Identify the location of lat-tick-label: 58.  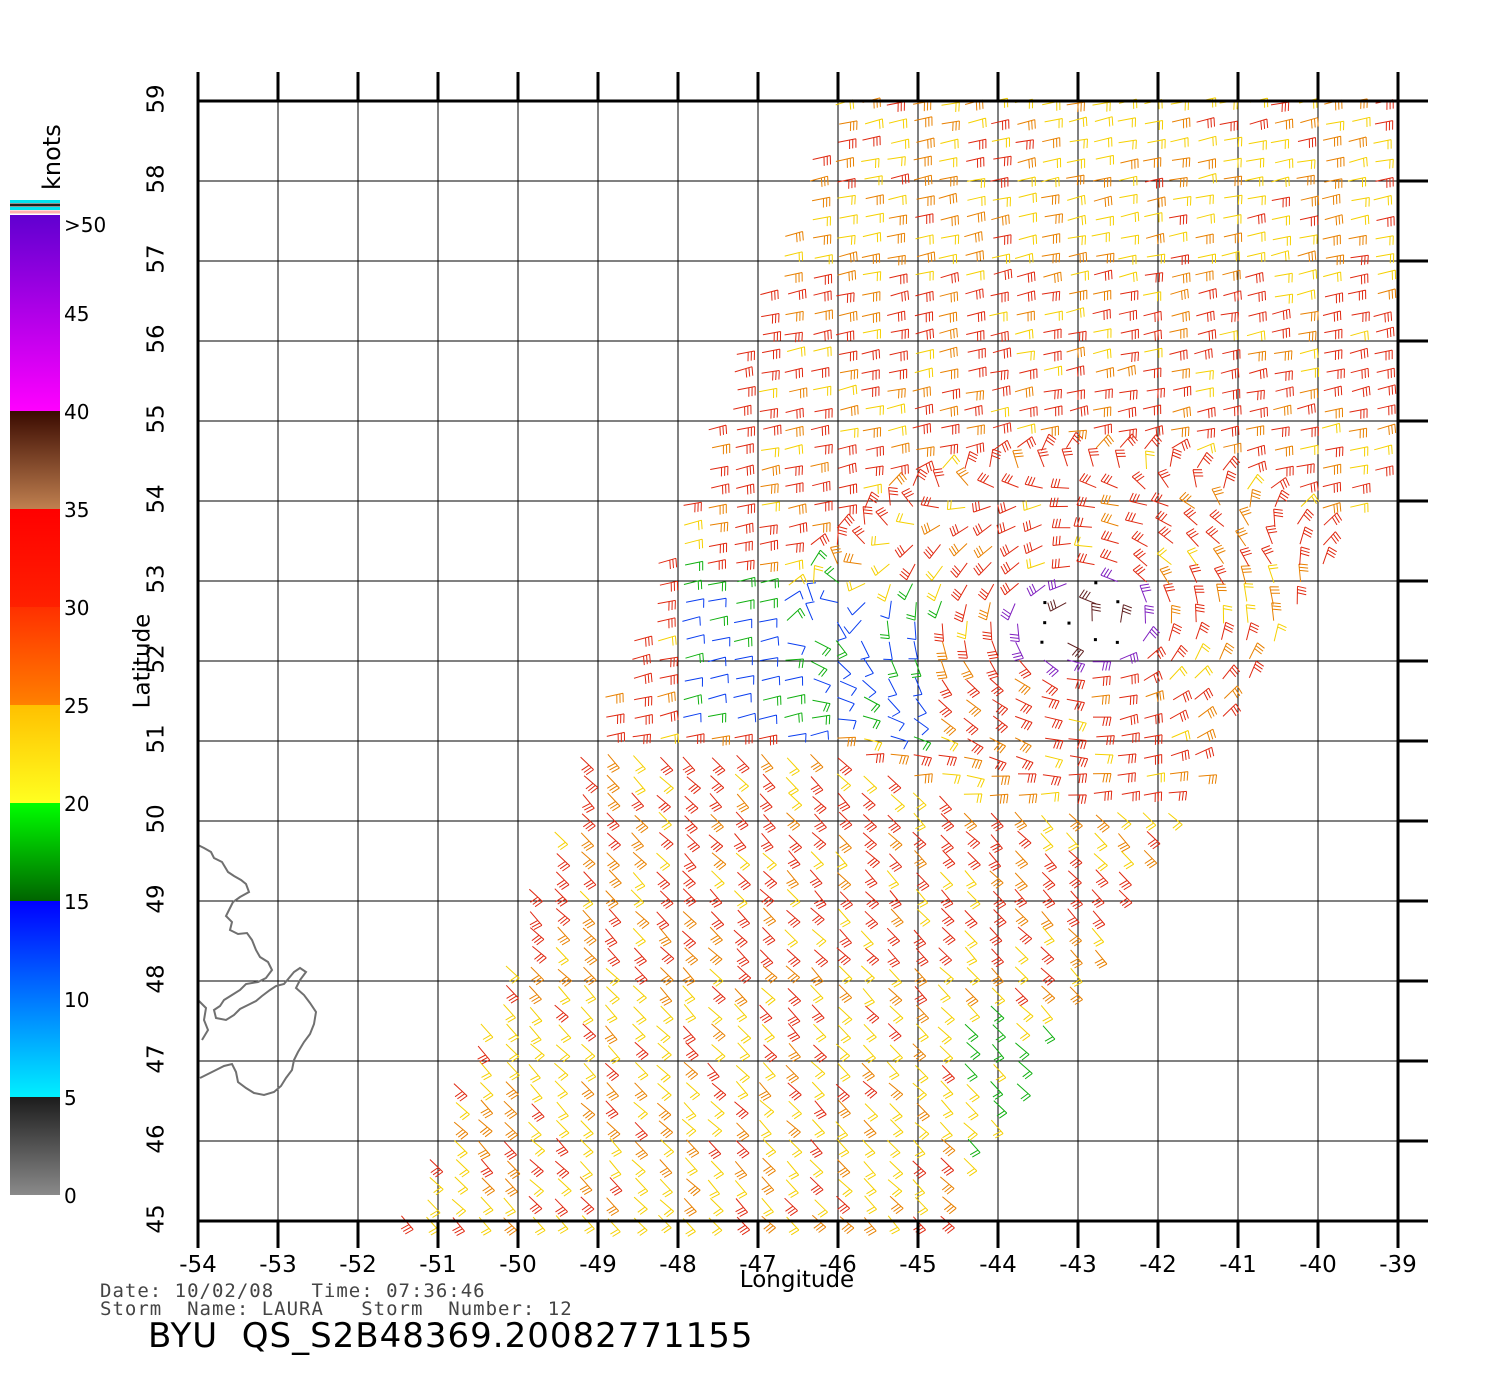
(157, 178).